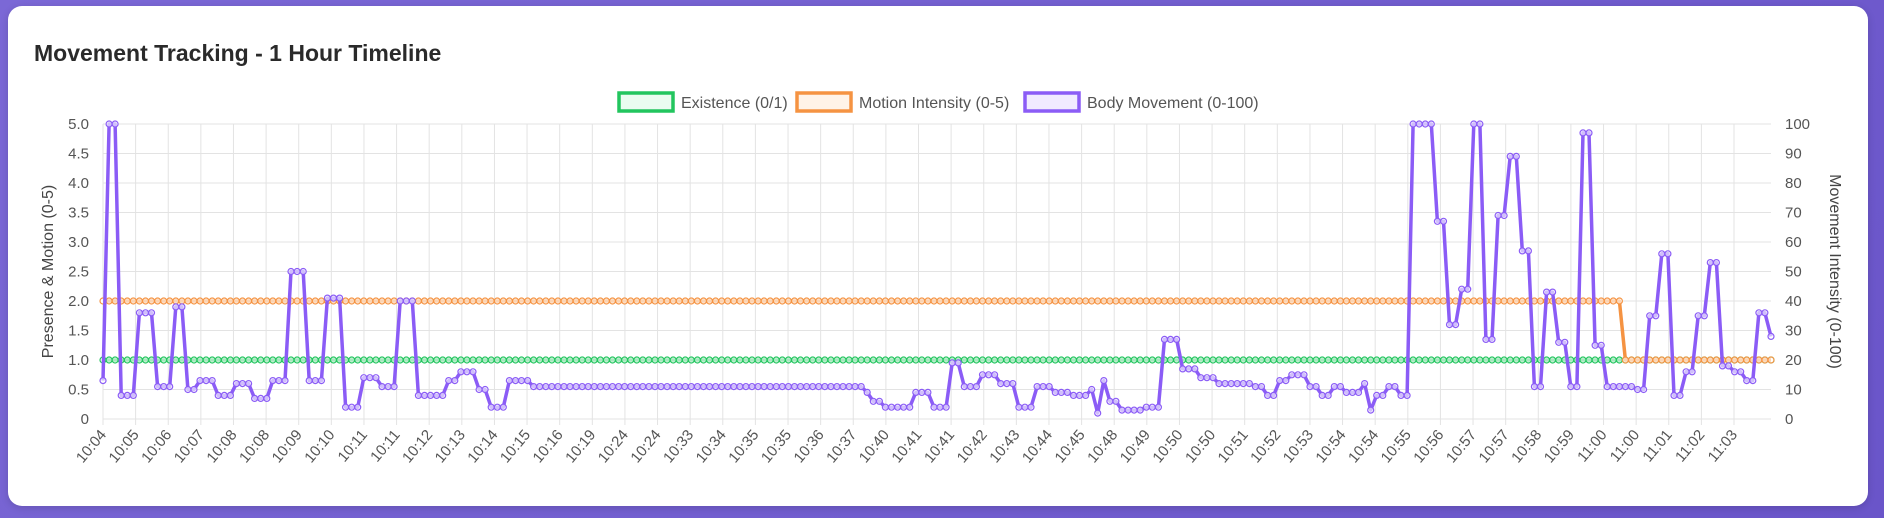 The height and width of the screenshot is (518, 1884). I want to click on y-right-axis-title: Movement Intensity (0-100), so click(1834, 271).